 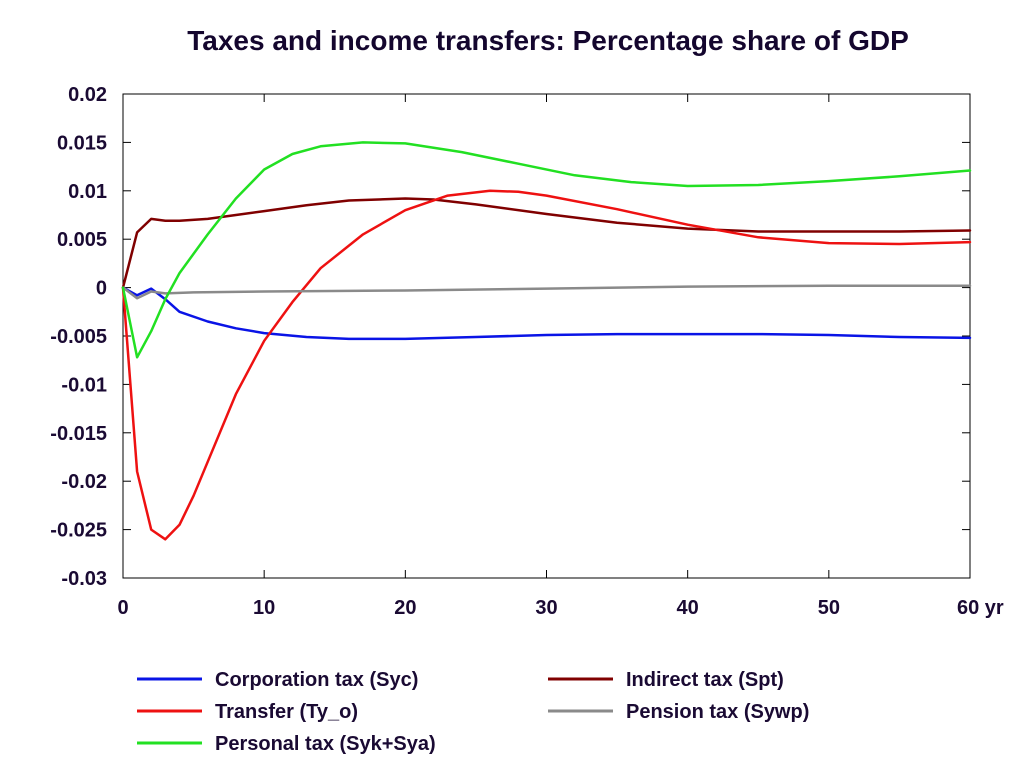 What do you see at coordinates (84, 579) in the screenshot?
I see `y-tick-label: -0.03` at bounding box center [84, 579].